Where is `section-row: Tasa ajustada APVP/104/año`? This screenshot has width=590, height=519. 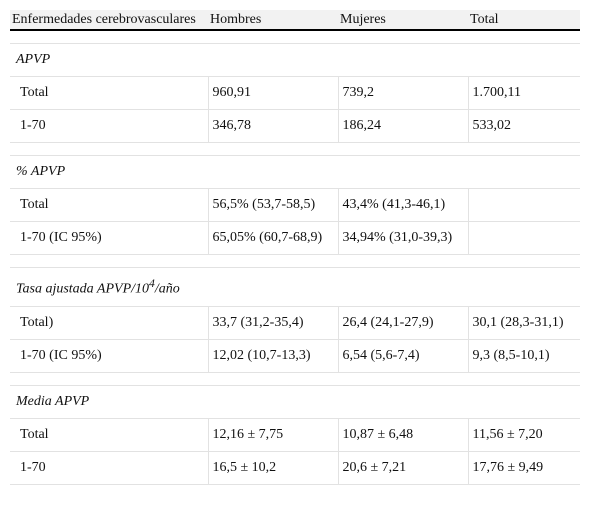 section-row: Tasa ajustada APVP/104/año is located at coordinates (295, 287).